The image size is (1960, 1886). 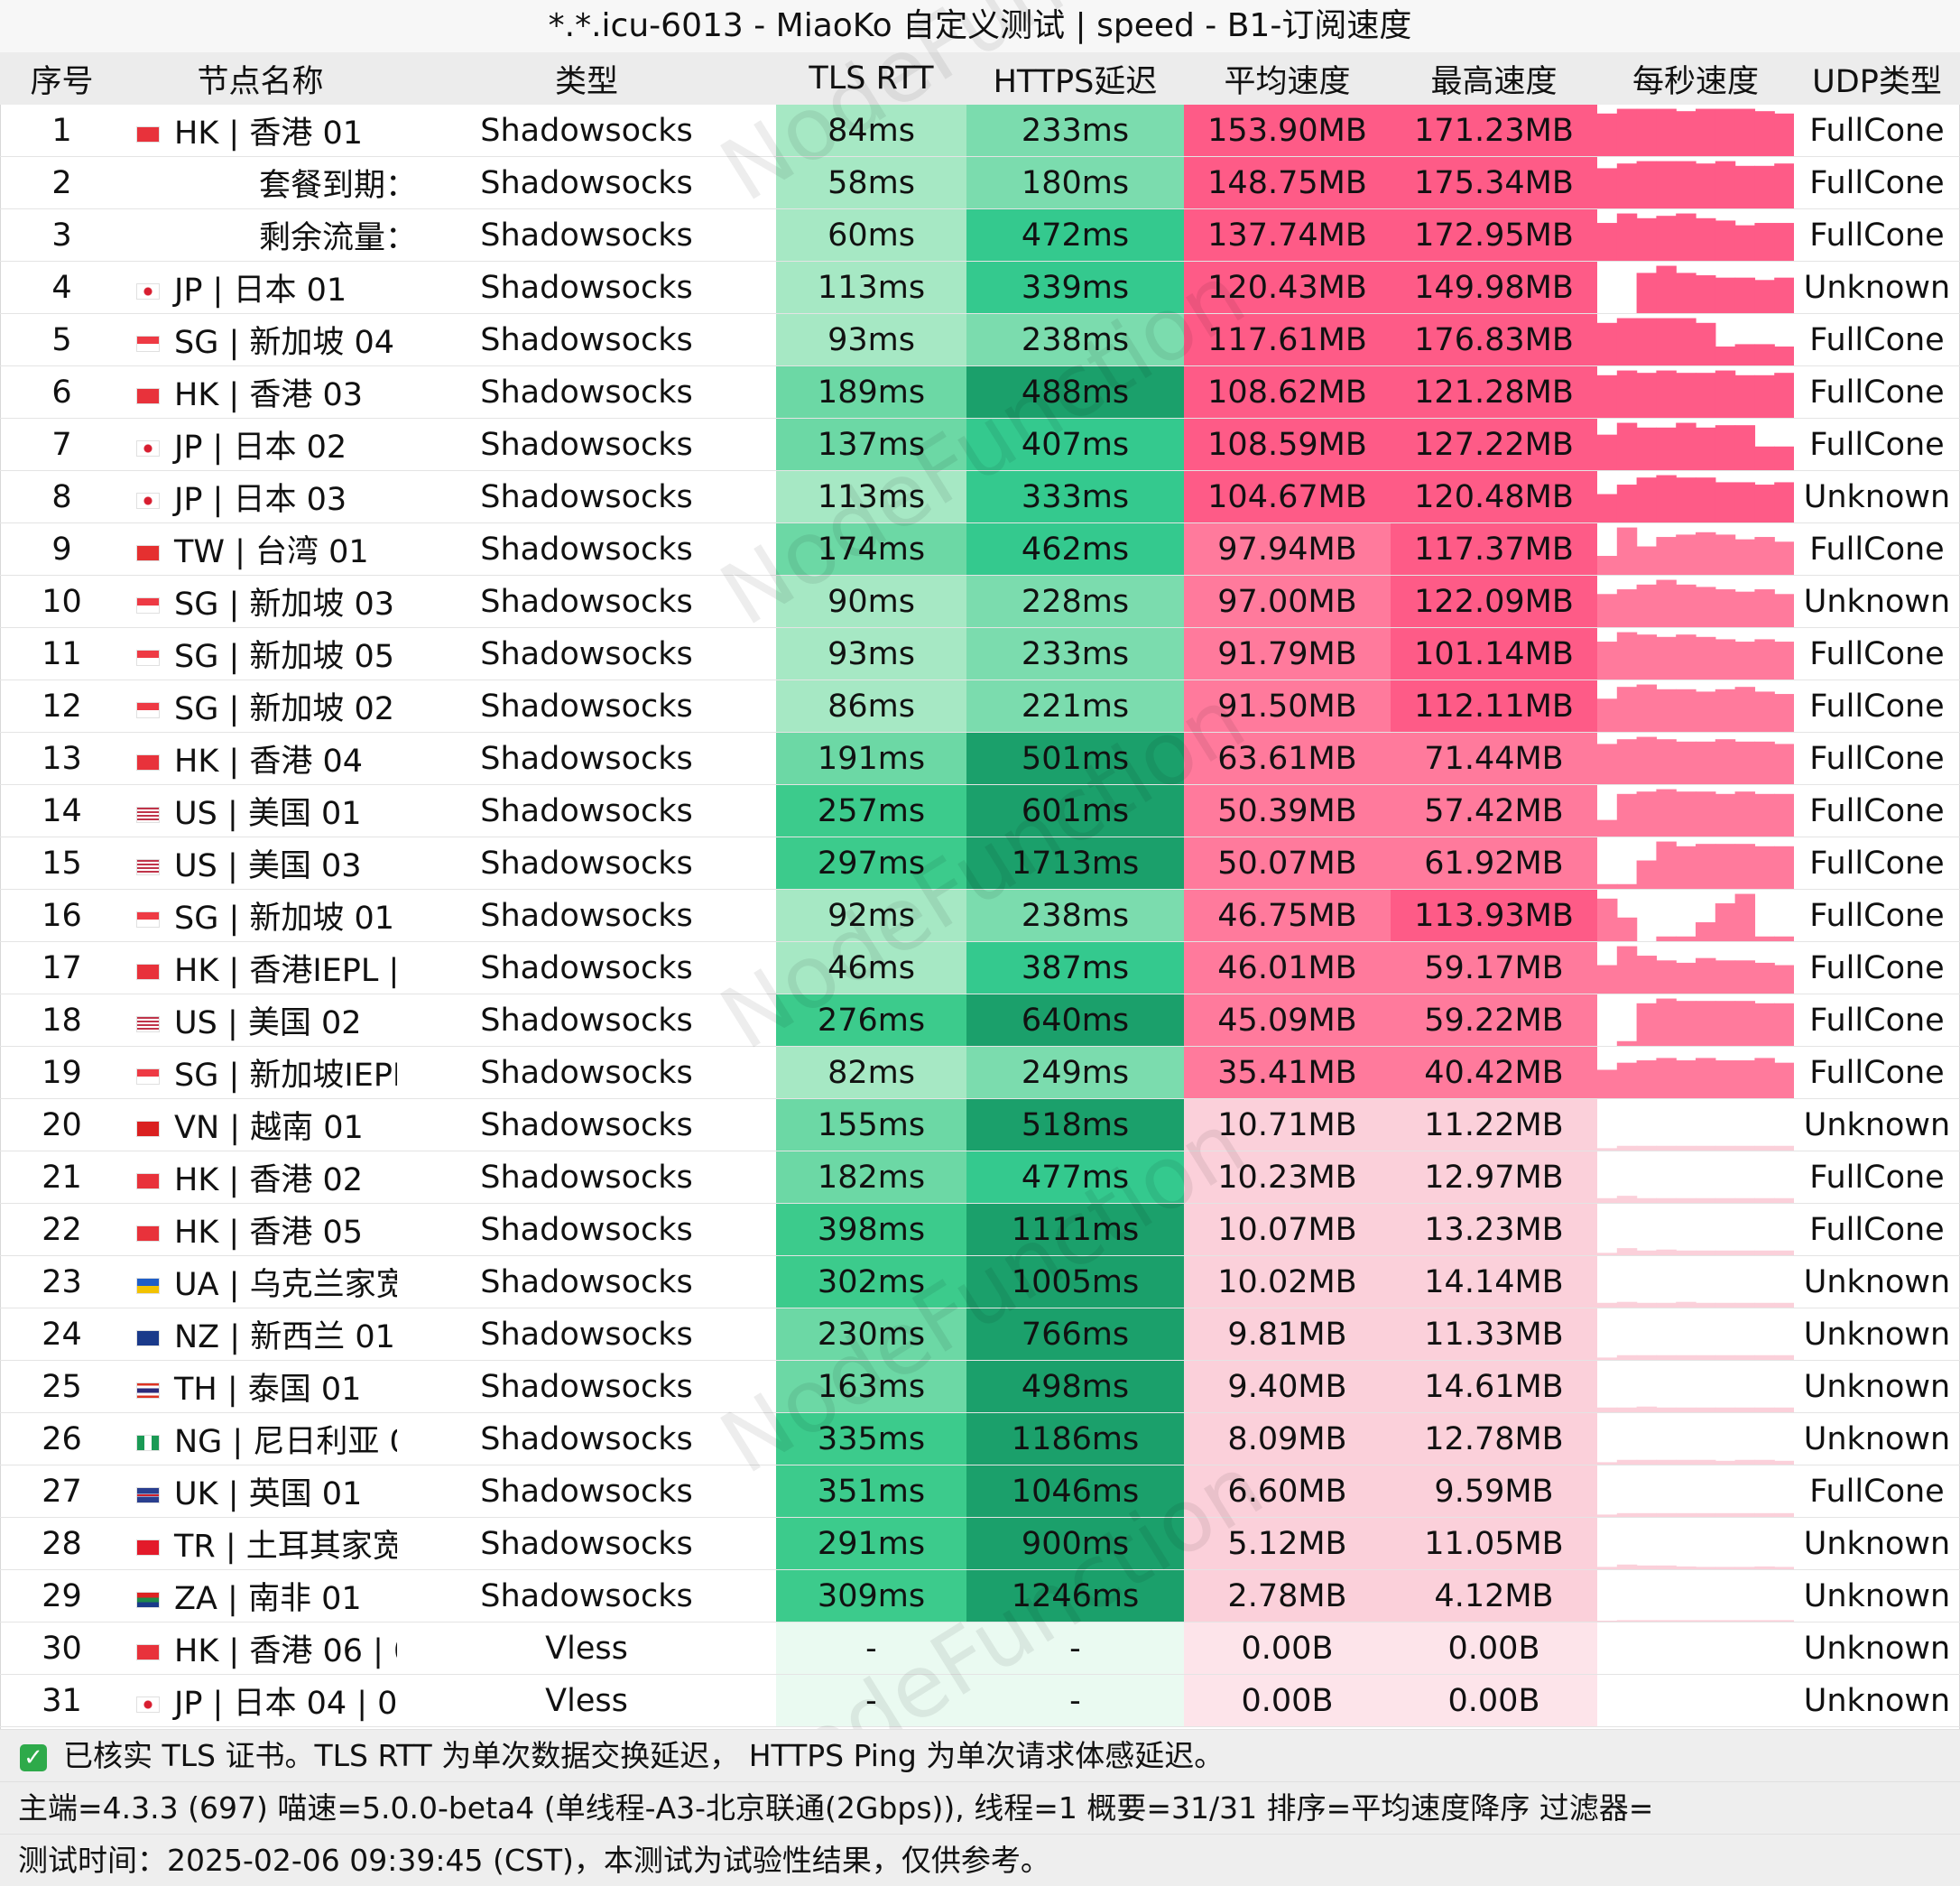 I want to click on row-index: 25, so click(x=62, y=1386).